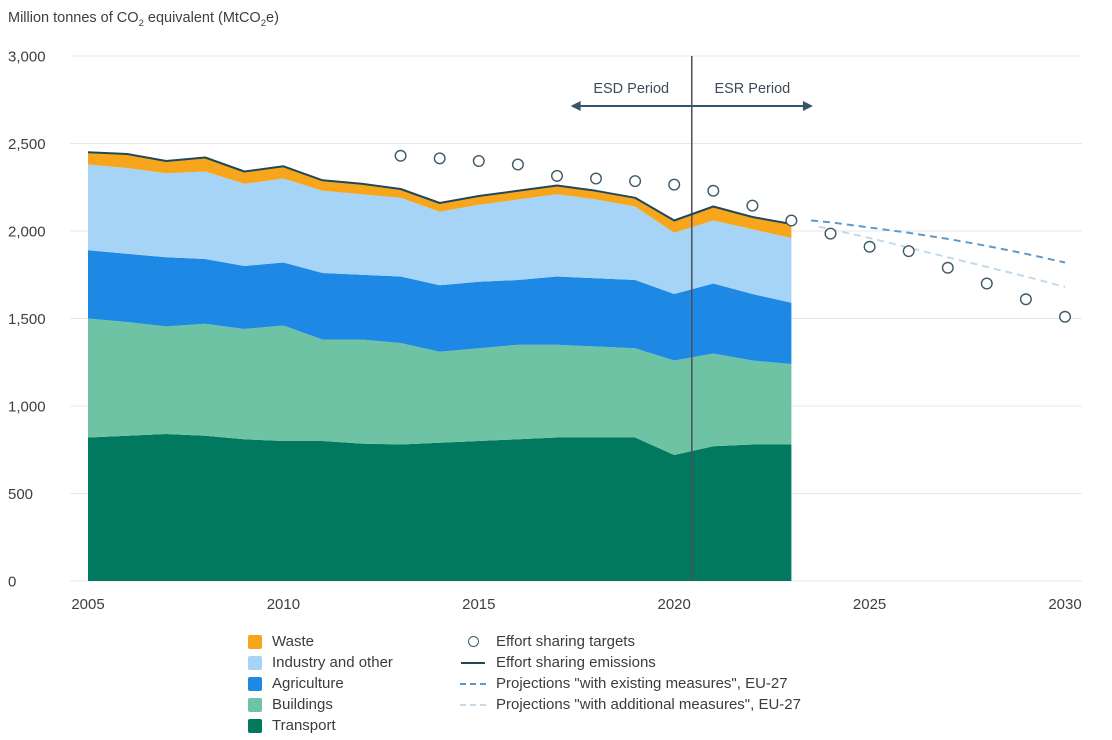 Image resolution: width=1112 pixels, height=740 pixels. What do you see at coordinates (938, 241) in the screenshot?
I see `projection-wem-line` at bounding box center [938, 241].